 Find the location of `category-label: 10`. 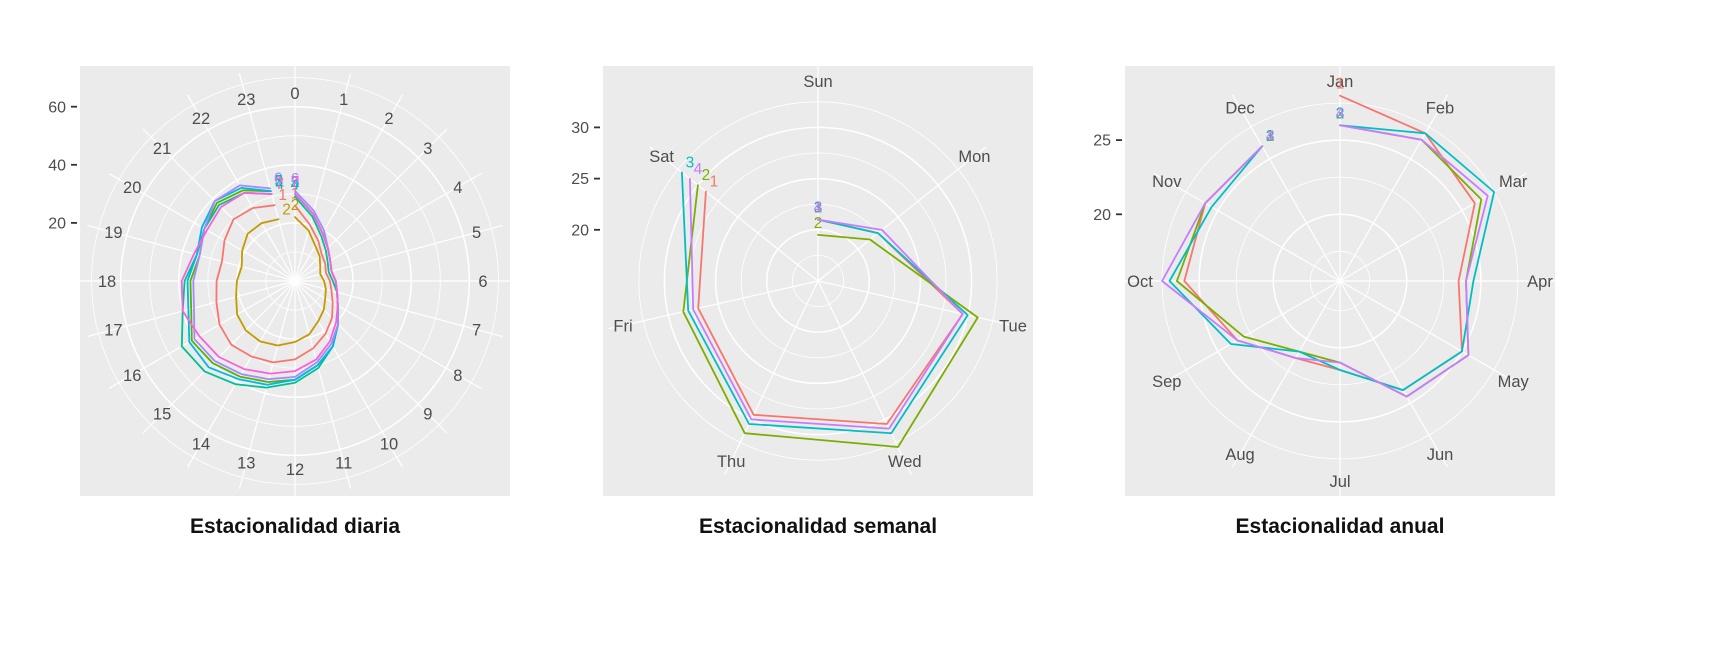

category-label: 10 is located at coordinates (389, 445).